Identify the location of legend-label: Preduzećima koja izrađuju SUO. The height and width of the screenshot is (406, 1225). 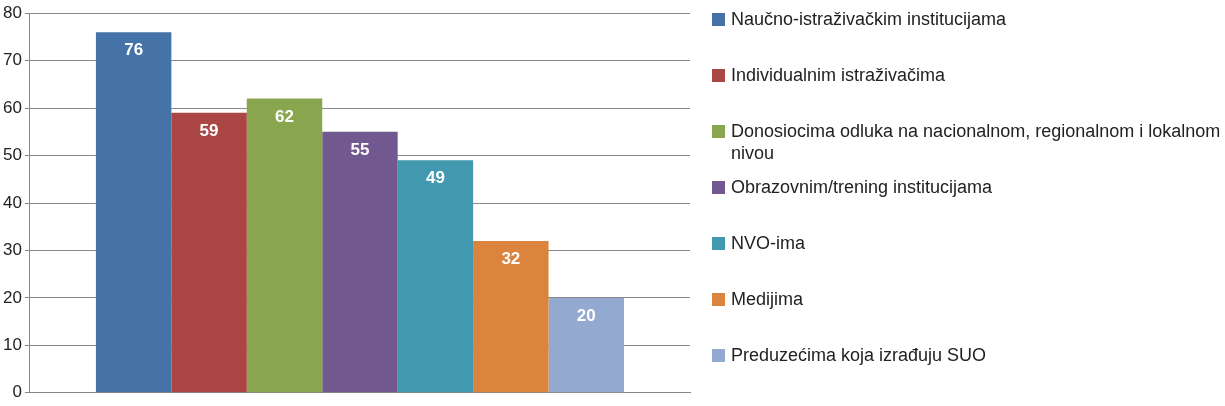
(859, 355).